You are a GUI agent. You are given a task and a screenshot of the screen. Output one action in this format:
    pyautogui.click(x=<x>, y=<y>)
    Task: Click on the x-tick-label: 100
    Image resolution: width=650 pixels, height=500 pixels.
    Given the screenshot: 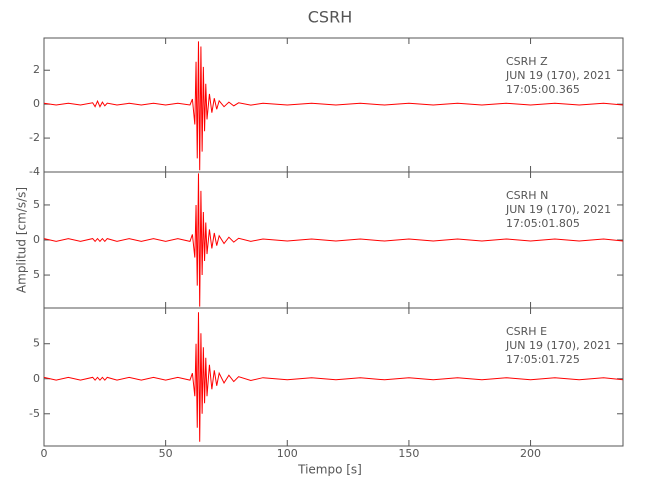 What is the action you would take?
    pyautogui.click(x=287, y=453)
    